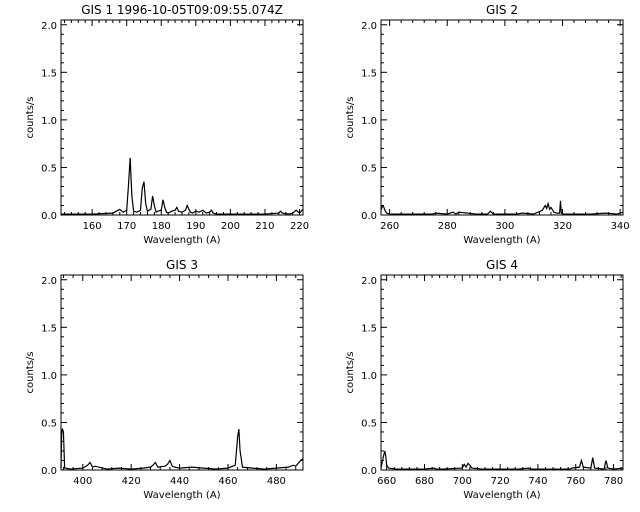 This screenshot has height=512, width=640. What do you see at coordinates (195, 226) in the screenshot?
I see `x-tick-label: 190` at bounding box center [195, 226].